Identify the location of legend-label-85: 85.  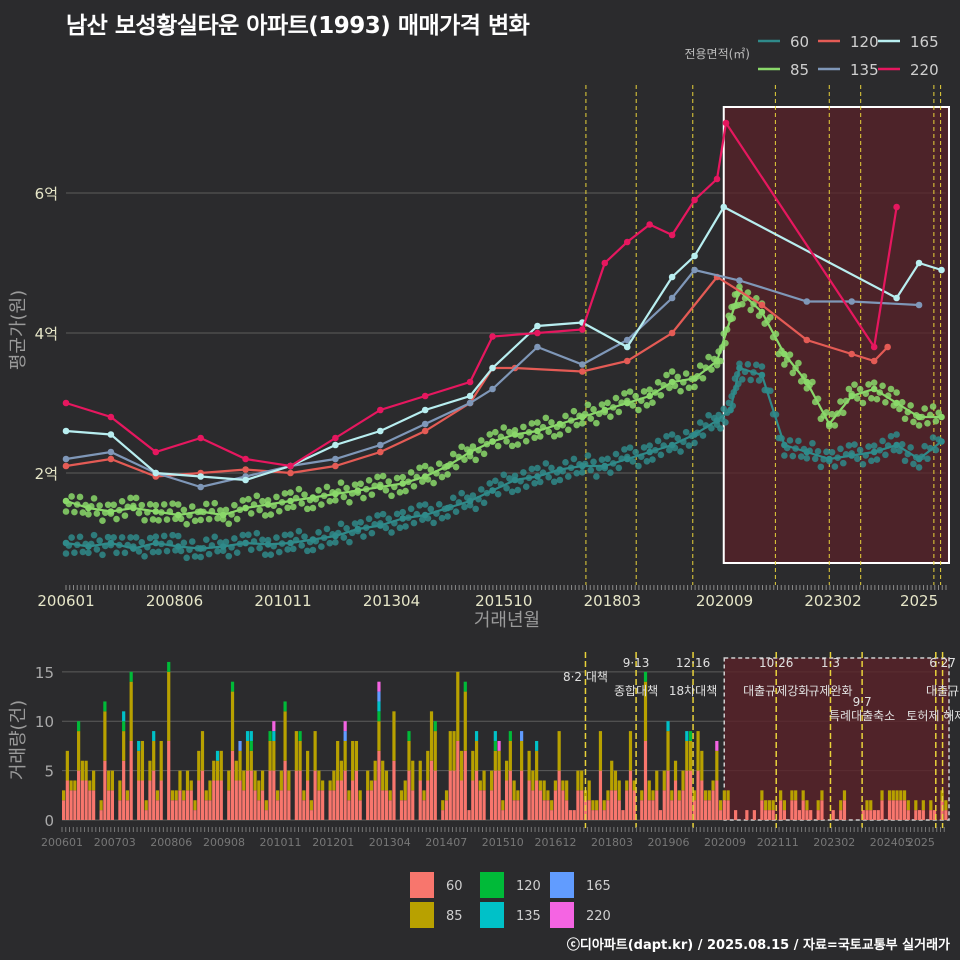
(454, 916).